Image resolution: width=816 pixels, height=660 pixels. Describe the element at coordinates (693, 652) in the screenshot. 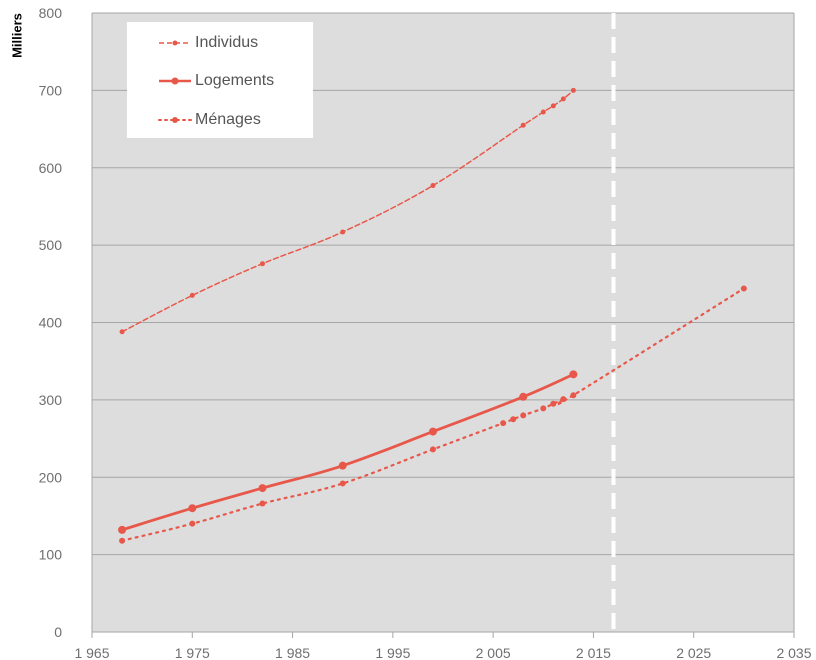

I see `x-tick-label: 2 025` at that location.